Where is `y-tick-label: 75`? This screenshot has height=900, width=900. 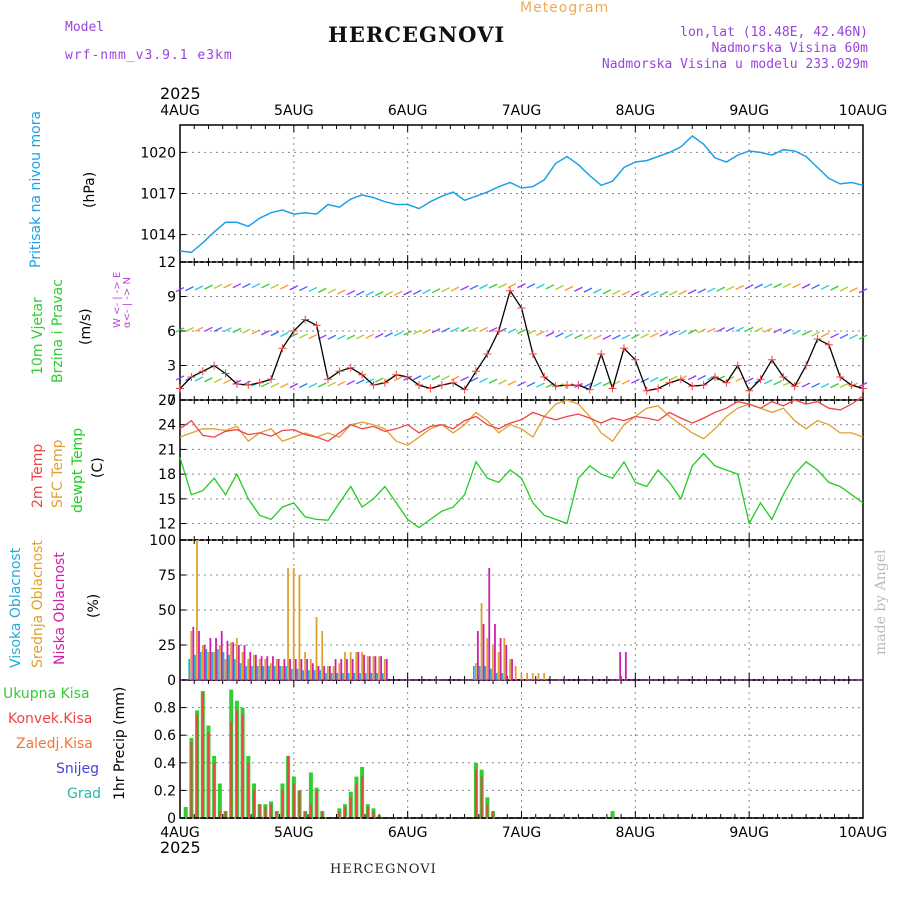
y-tick-label: 75 is located at coordinates (167, 576).